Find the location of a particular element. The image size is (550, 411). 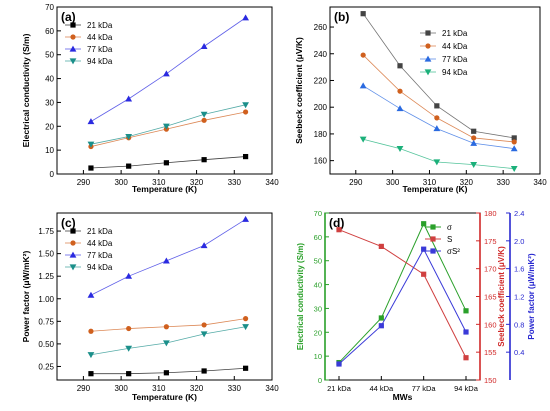

y-tick-label: 30 is located at coordinates (318, 308).